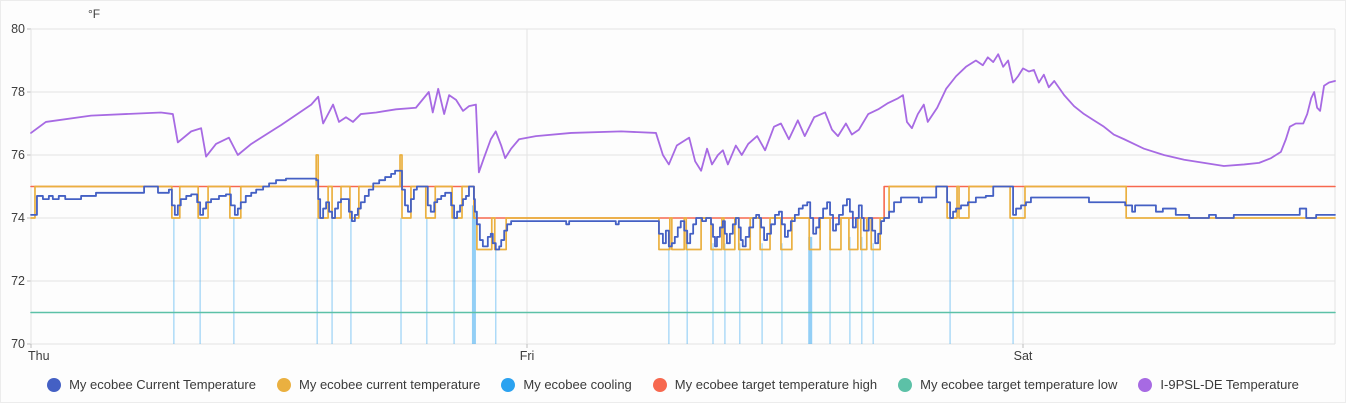  What do you see at coordinates (1023, 356) in the screenshot?
I see `x-tick-label: Sat` at bounding box center [1023, 356].